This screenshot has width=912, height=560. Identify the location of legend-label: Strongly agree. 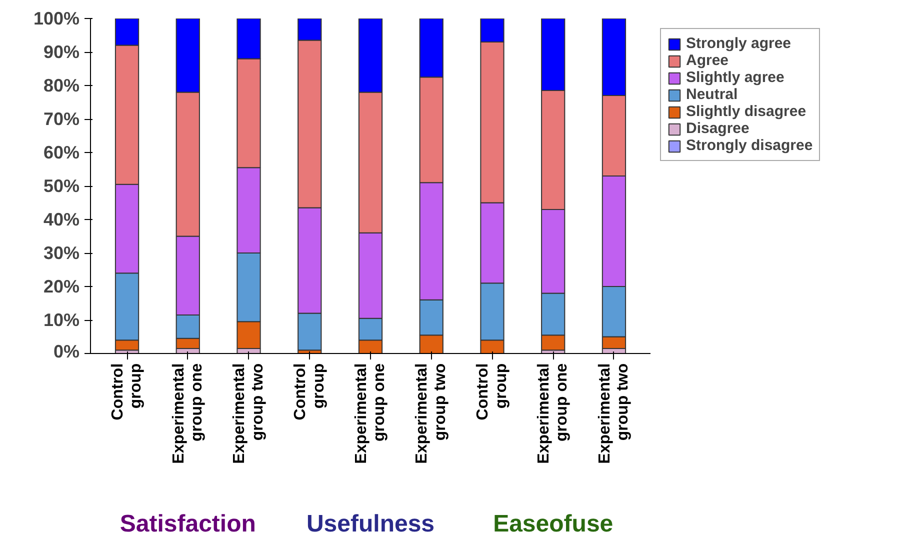
(739, 43).